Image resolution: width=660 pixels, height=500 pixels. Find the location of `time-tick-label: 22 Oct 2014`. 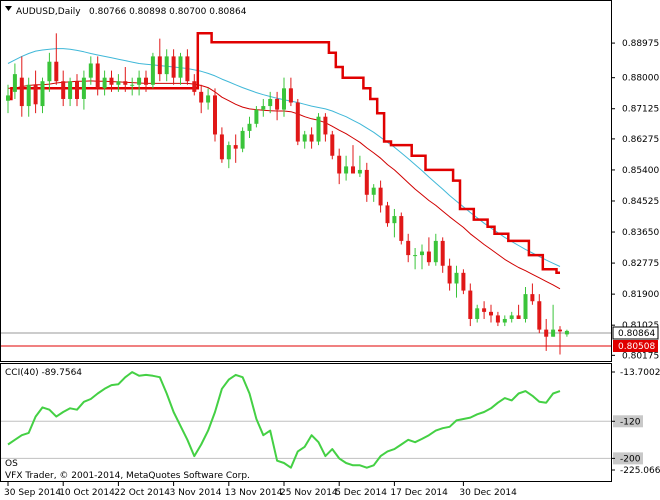

time-tick-label: 22 Oct 2014 is located at coordinates (142, 493).